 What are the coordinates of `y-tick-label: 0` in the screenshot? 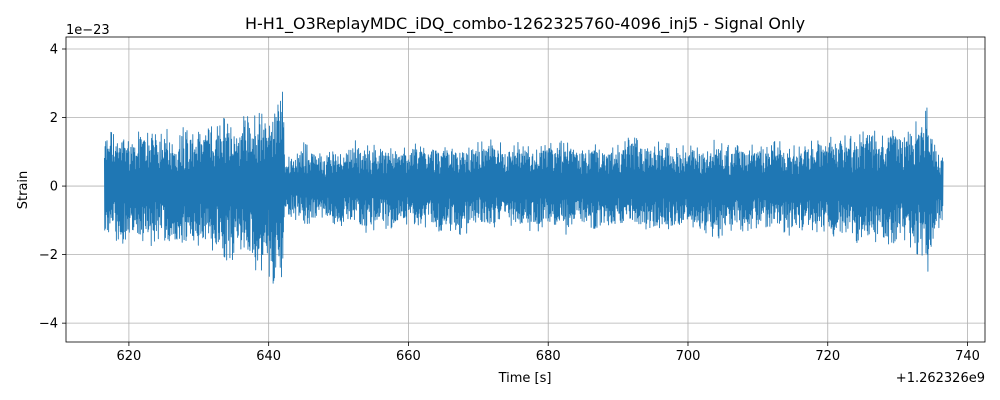 It's located at (54, 187).